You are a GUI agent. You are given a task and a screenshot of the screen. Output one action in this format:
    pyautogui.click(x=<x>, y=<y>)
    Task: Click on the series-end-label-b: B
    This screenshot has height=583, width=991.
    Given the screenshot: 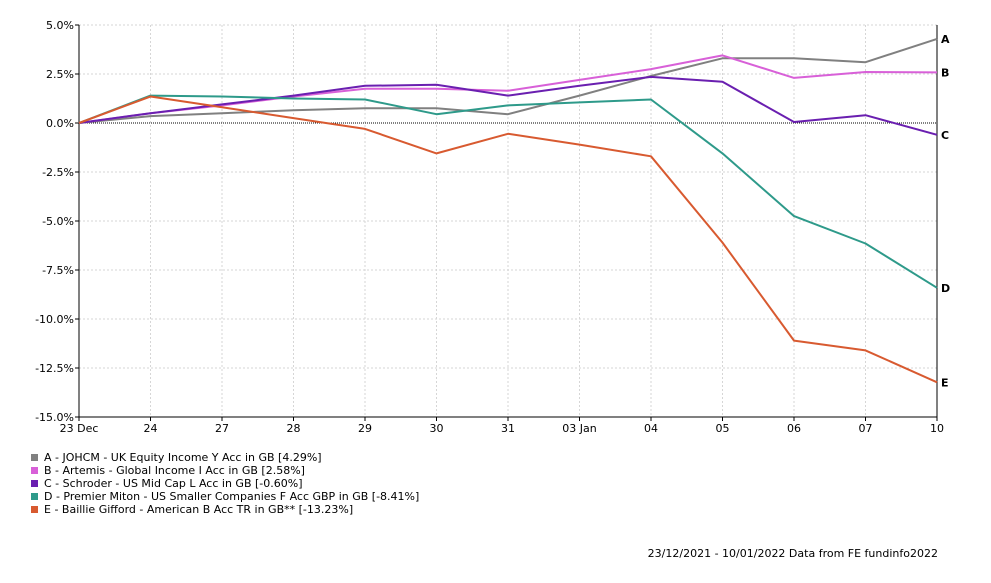 What is the action you would take?
    pyautogui.click(x=945, y=72)
    